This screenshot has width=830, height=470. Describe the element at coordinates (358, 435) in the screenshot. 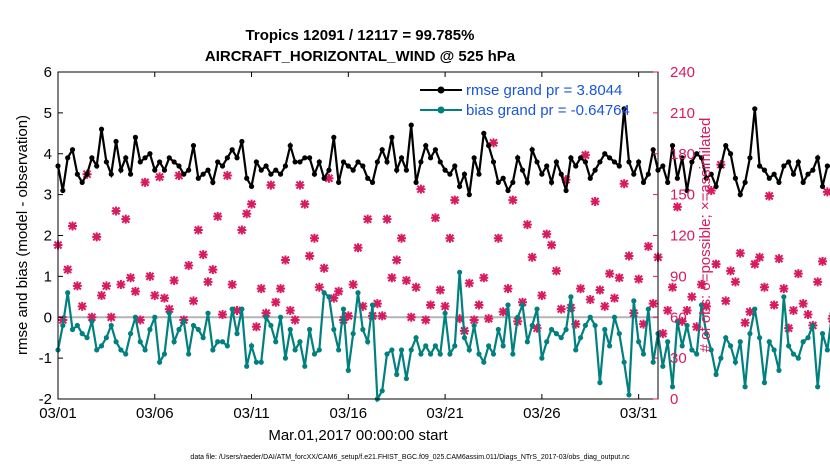

I see `x-axis-label: Mar.01,2017 00:00:00 start` at that location.